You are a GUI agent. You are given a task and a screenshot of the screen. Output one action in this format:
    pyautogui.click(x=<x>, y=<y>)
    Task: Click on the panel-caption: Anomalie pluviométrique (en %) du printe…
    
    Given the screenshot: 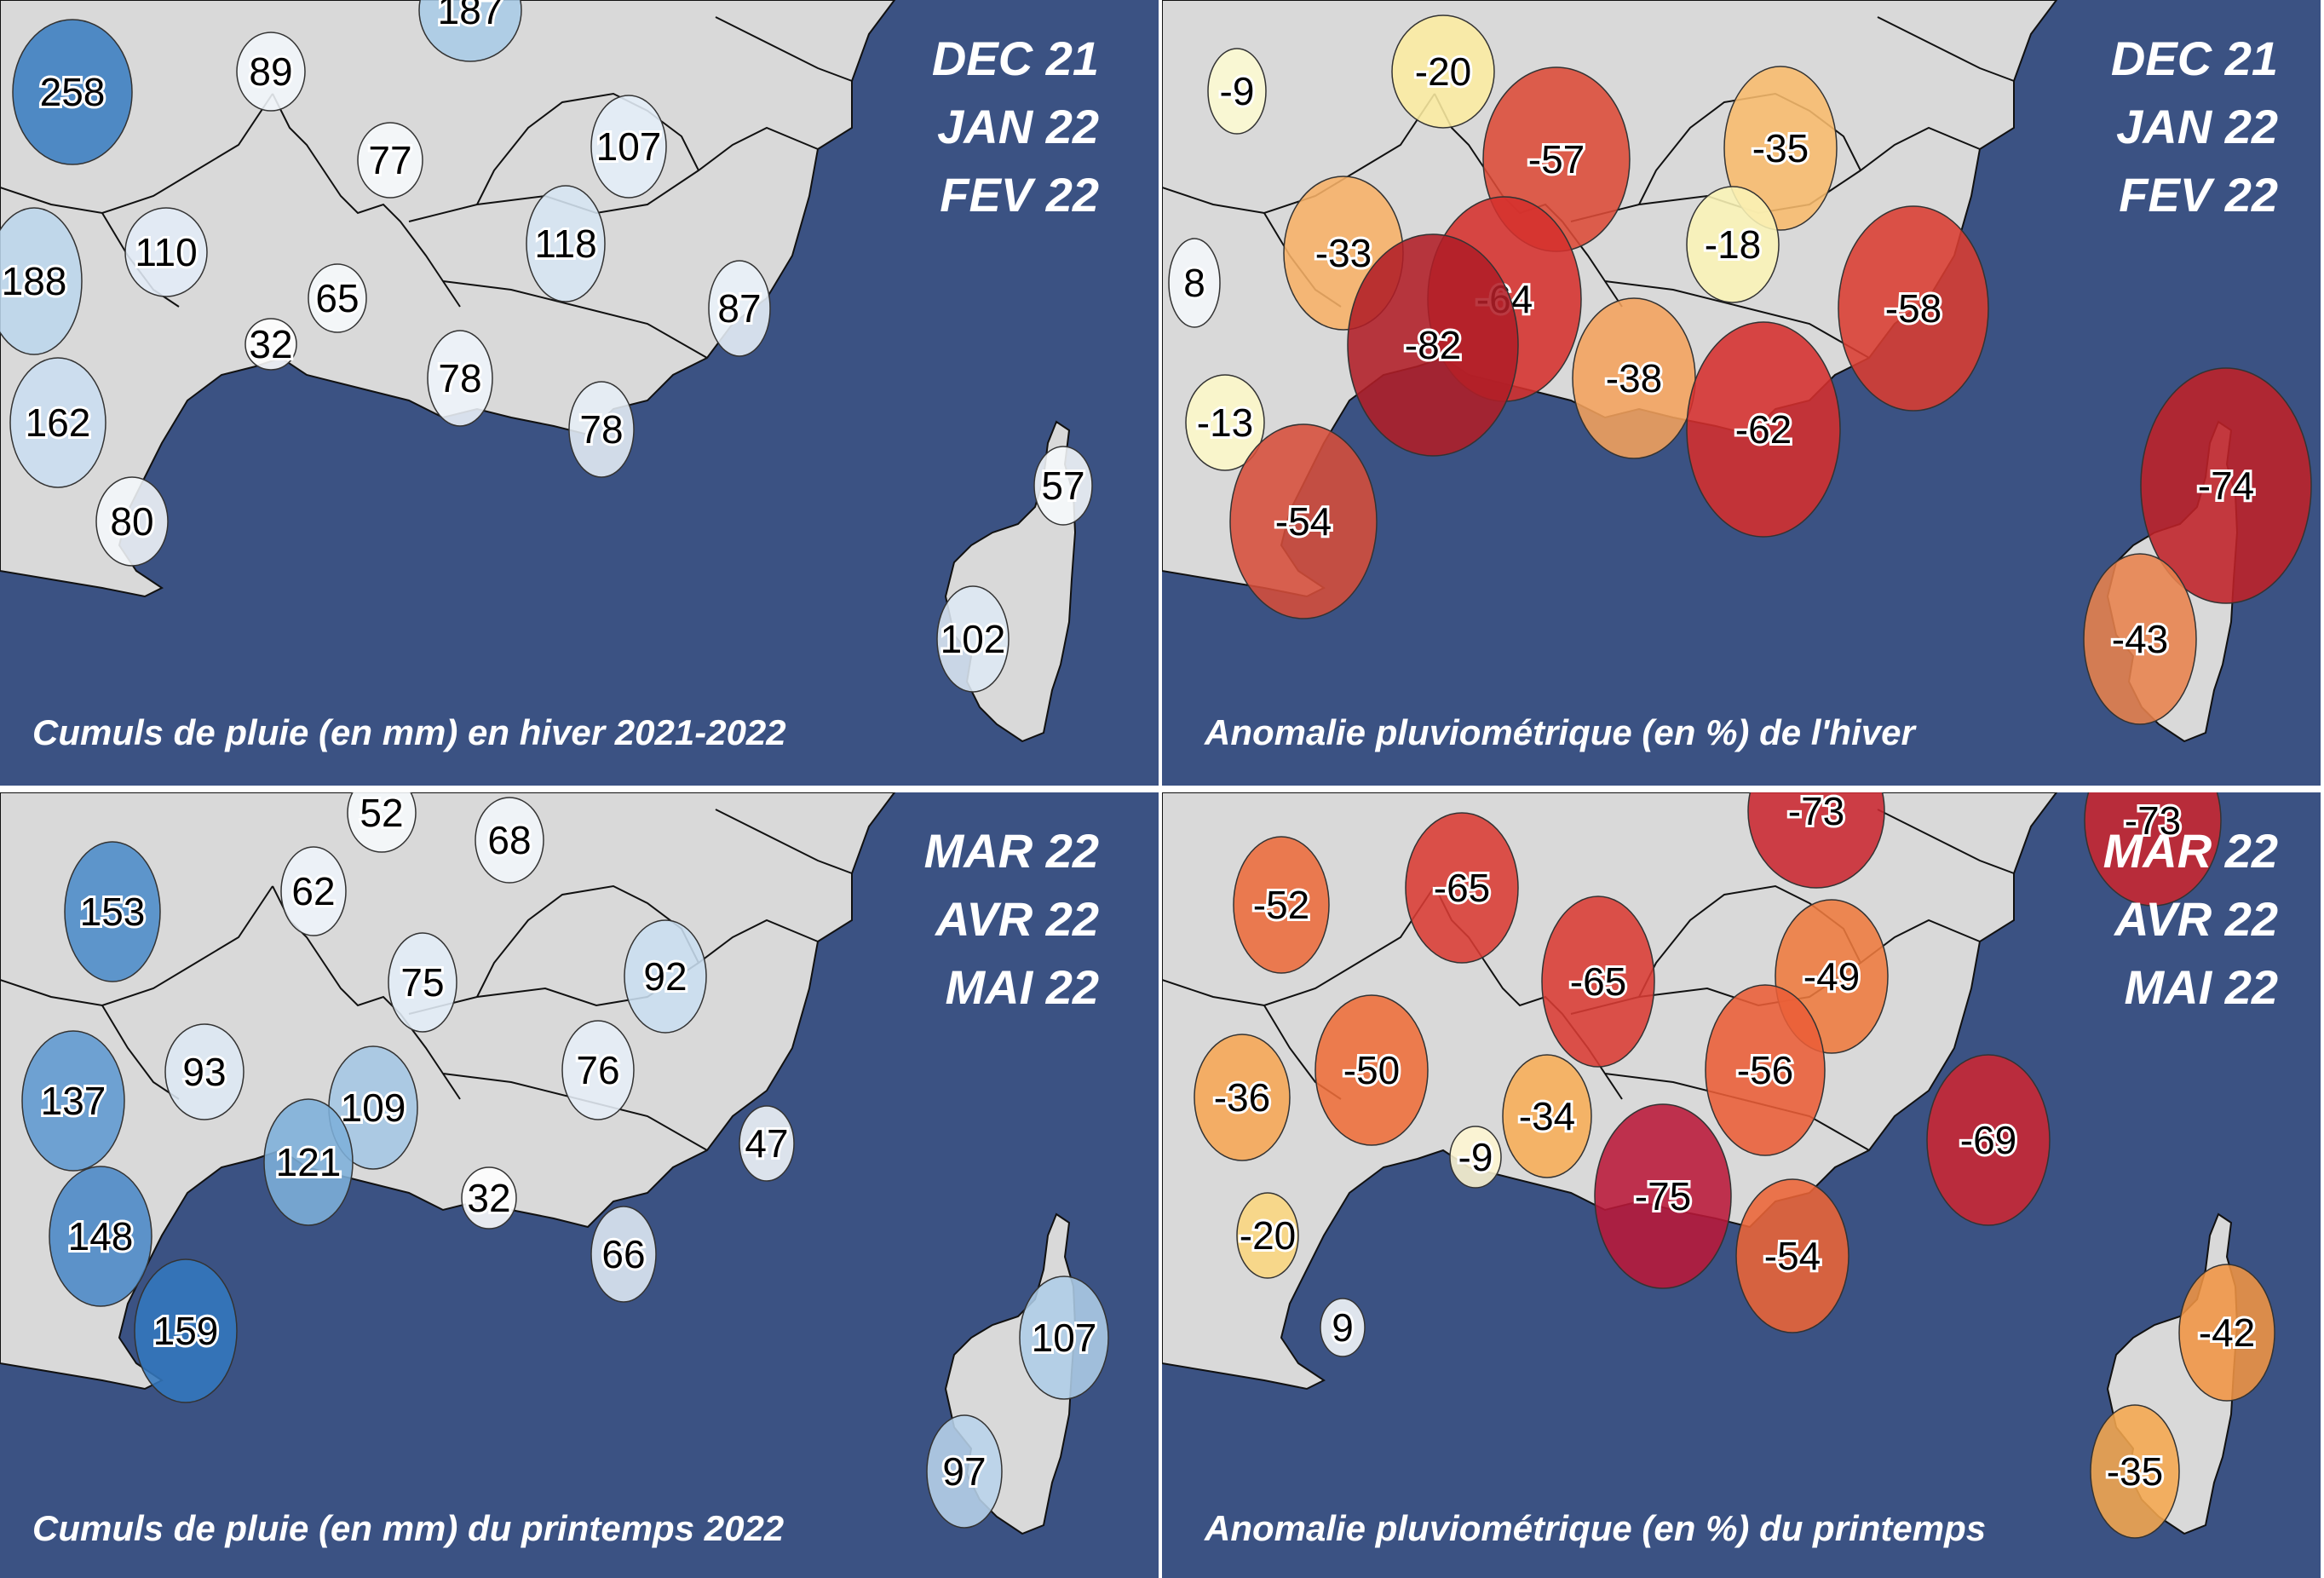 What is the action you would take?
    pyautogui.click(x=1595, y=1528)
    